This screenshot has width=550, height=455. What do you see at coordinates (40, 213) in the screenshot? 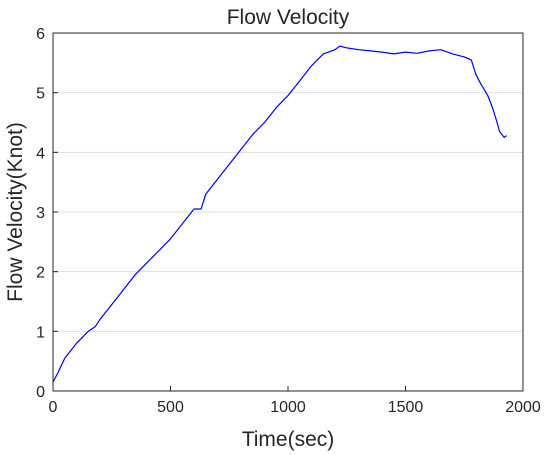
I see `y-tick-label: 3` at bounding box center [40, 213].